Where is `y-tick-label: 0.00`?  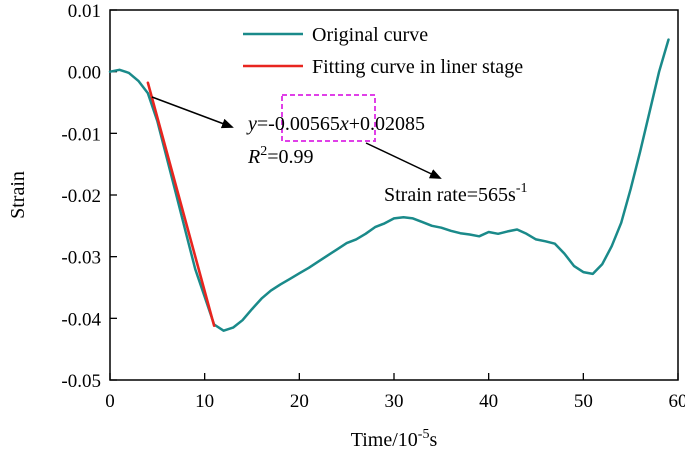 y-tick-label: 0.00 is located at coordinates (84, 73).